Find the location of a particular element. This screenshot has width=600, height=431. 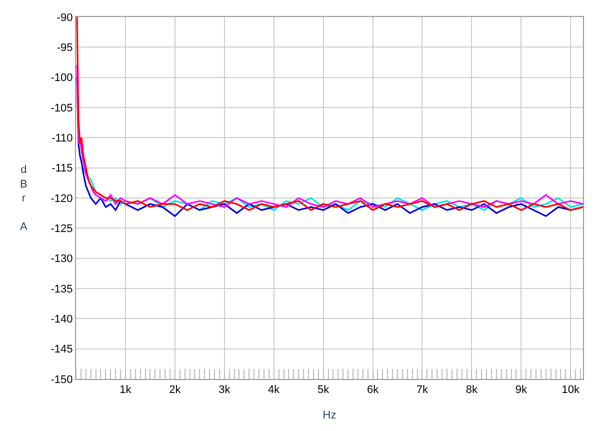

text: d B r A is located at coordinates (24, 199).